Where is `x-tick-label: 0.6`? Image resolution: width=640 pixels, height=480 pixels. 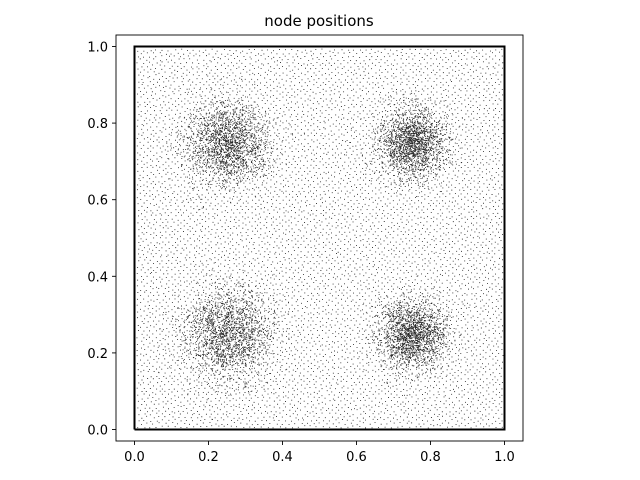 x-tick-label: 0.6 is located at coordinates (356, 457).